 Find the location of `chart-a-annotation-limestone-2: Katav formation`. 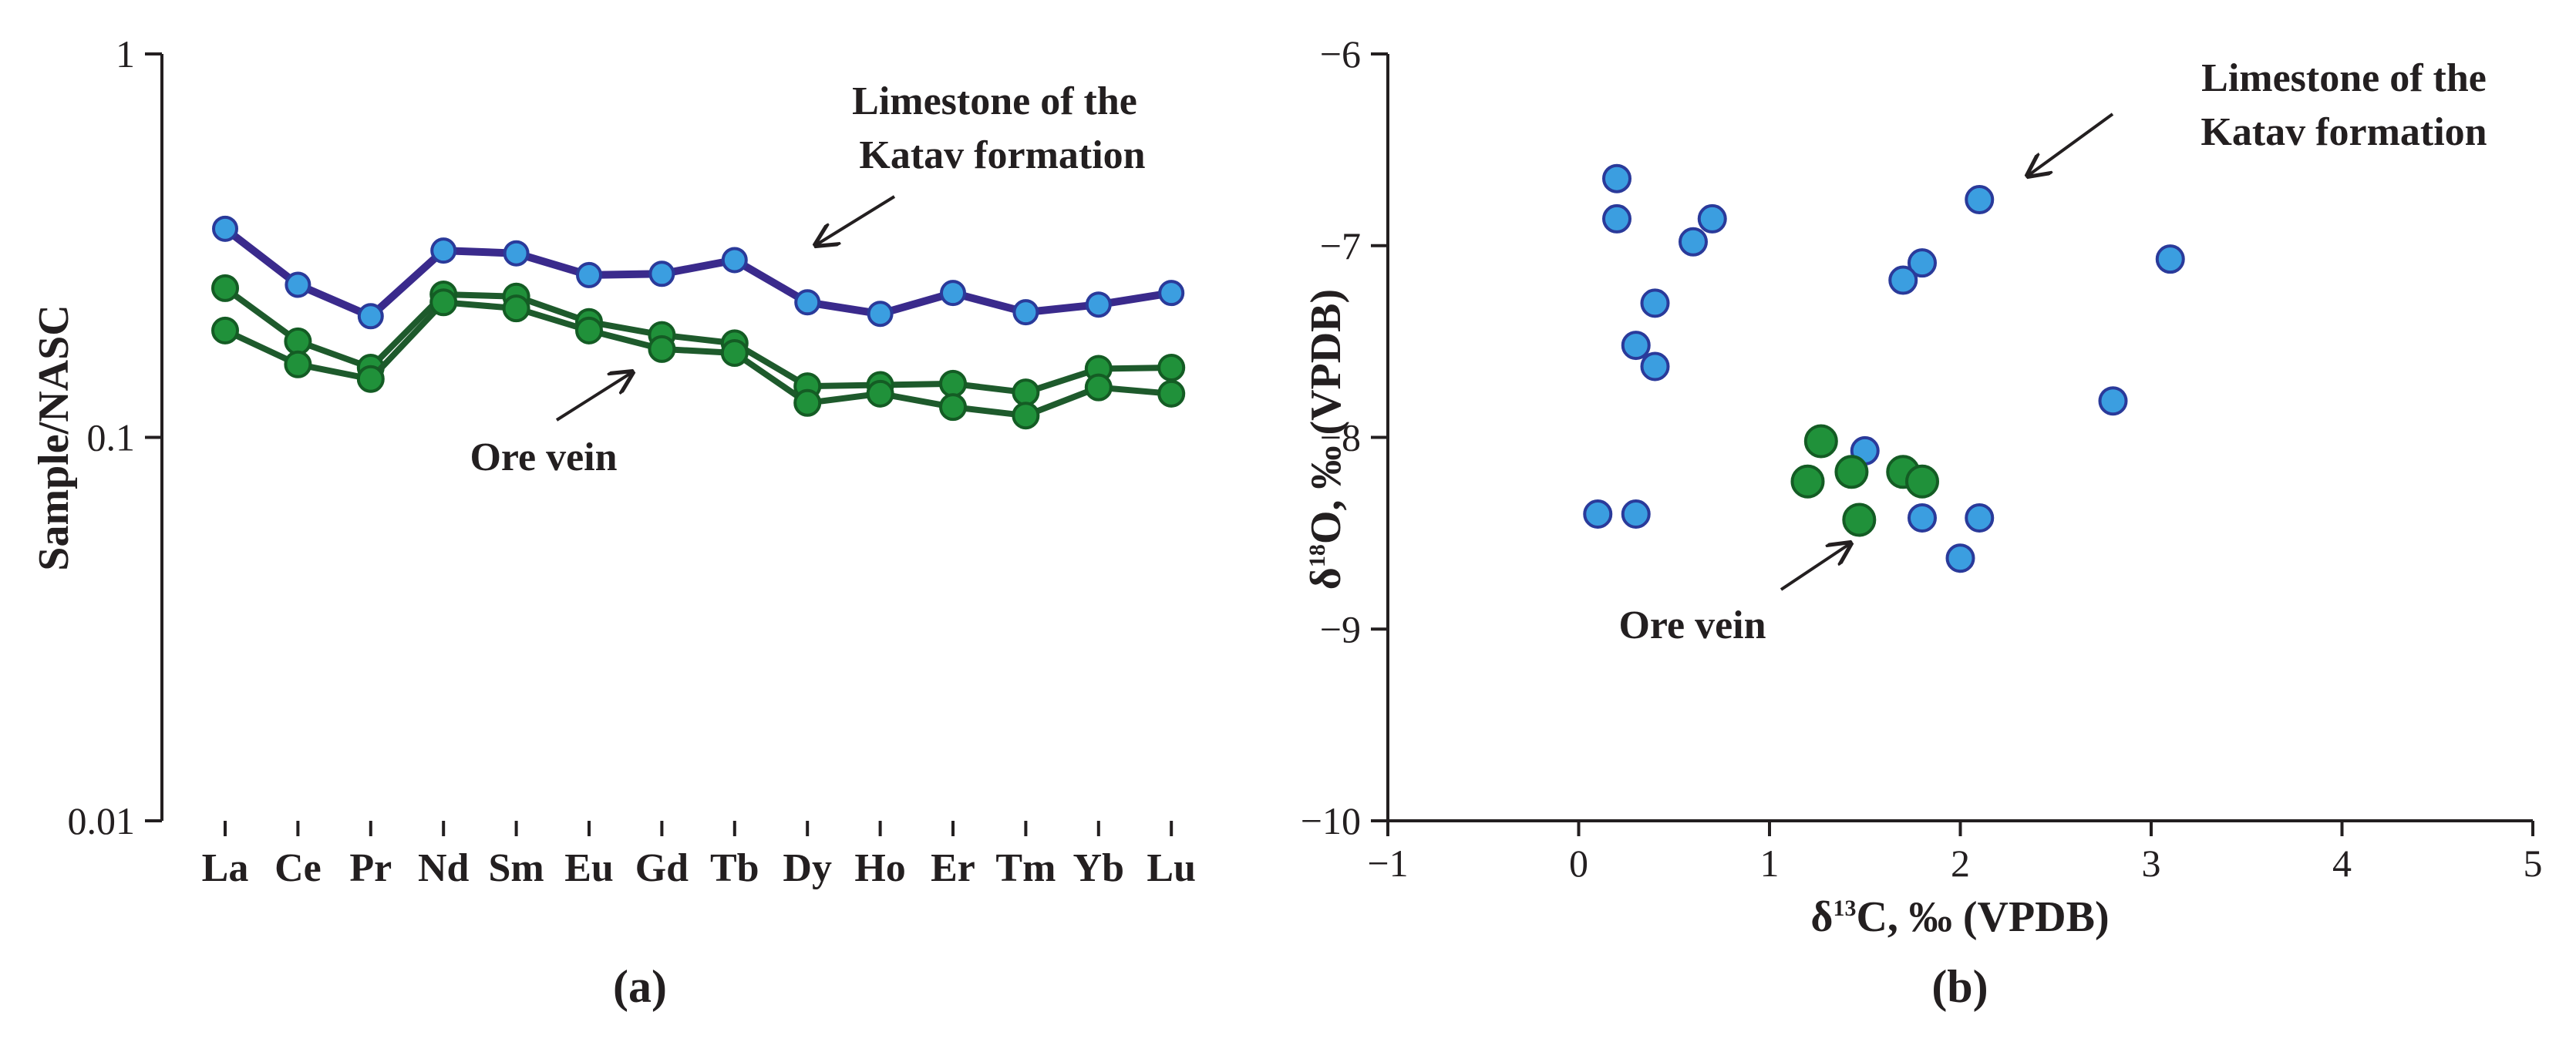

chart-a-annotation-limestone-2: Katav formation is located at coordinates (1002, 155).